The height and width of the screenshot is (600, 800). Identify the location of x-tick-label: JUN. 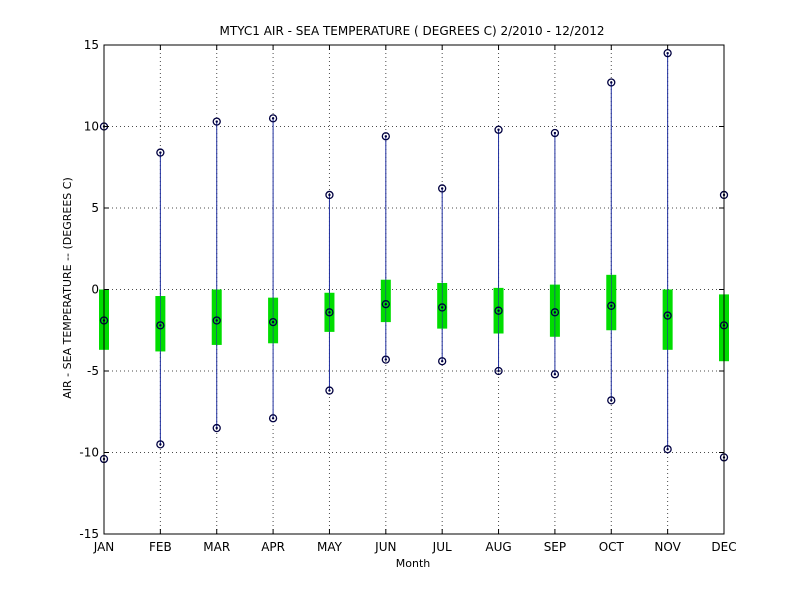
(385, 547).